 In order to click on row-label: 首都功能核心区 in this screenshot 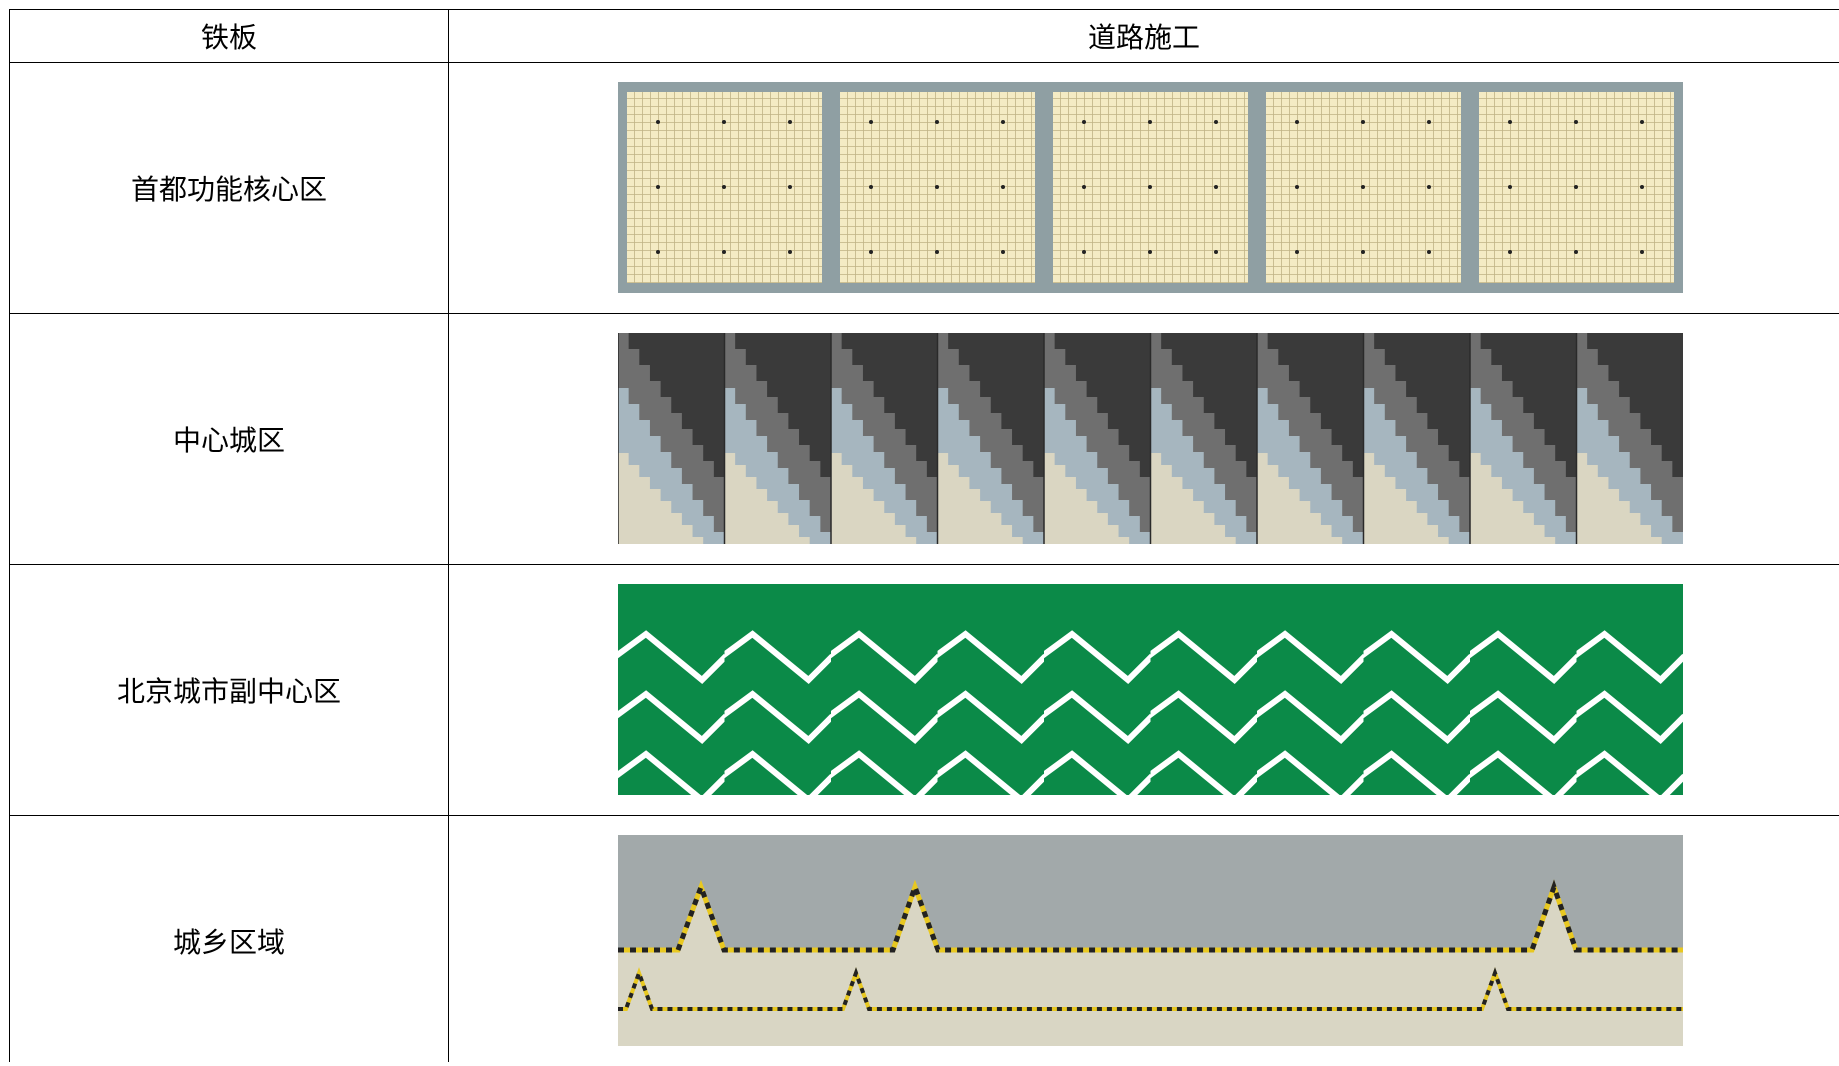, I will do `click(228, 189)`.